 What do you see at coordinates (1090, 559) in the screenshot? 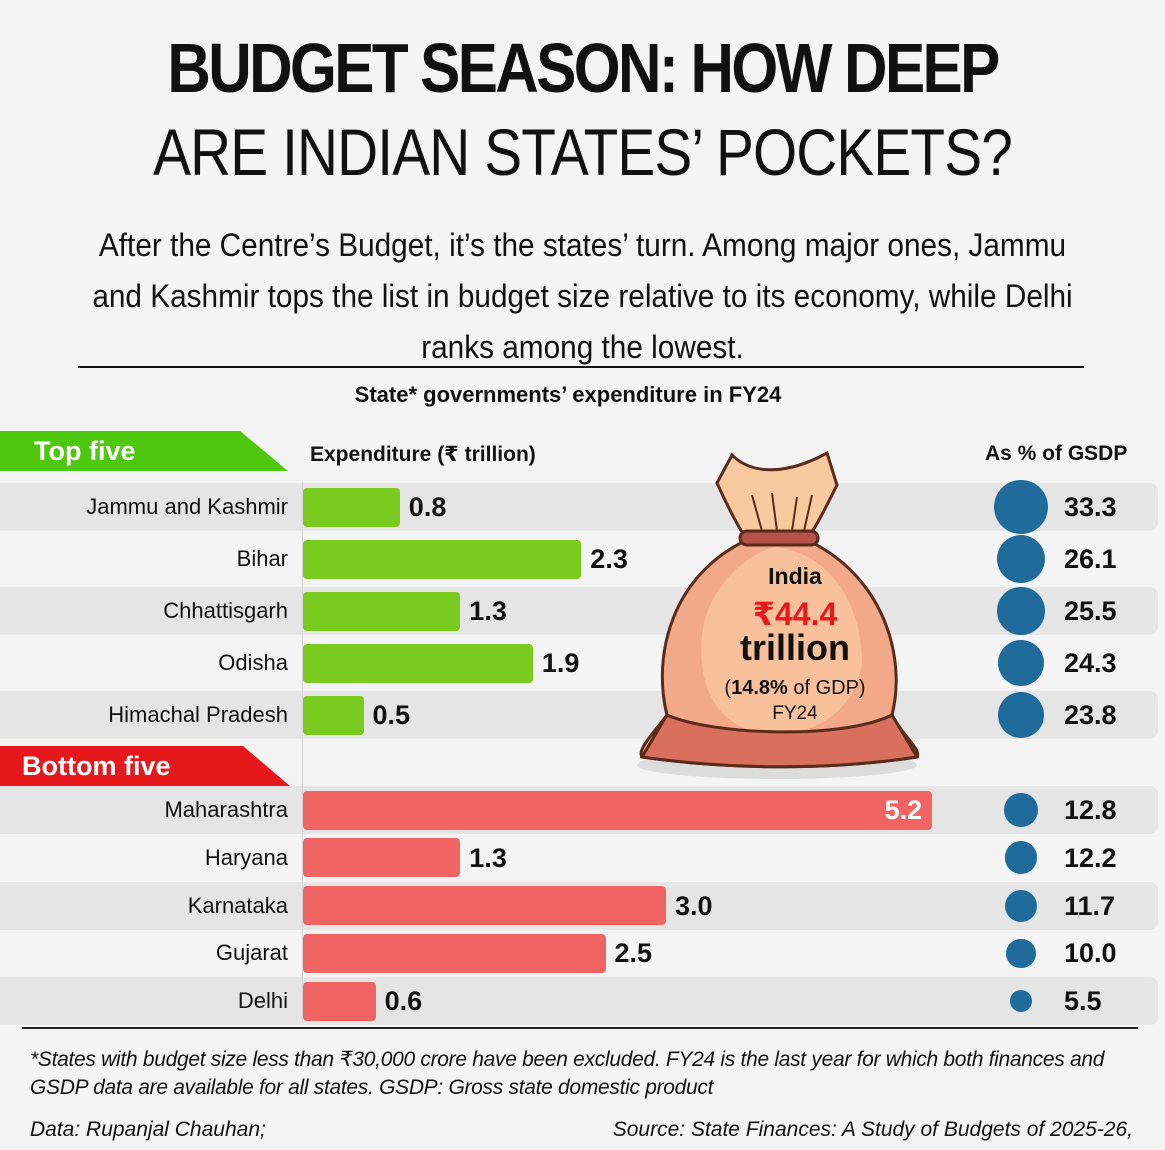
I see `gsdp-value: 26.1` at bounding box center [1090, 559].